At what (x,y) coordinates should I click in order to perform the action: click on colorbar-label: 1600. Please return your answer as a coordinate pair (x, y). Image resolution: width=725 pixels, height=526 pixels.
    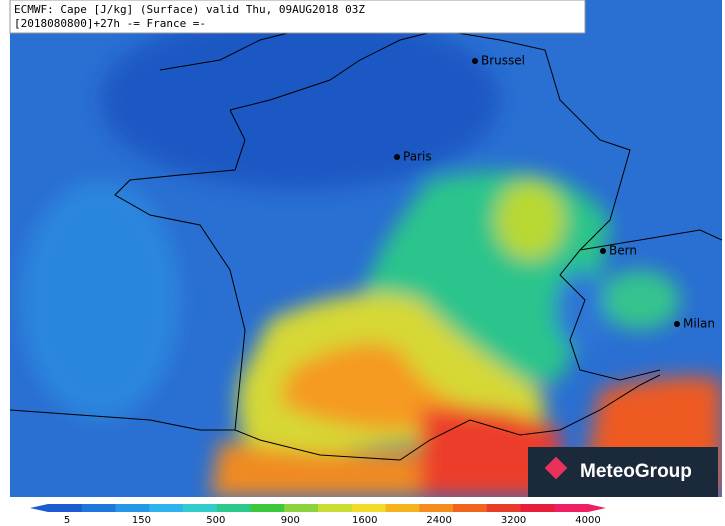
    Looking at the image, I should click on (364, 520).